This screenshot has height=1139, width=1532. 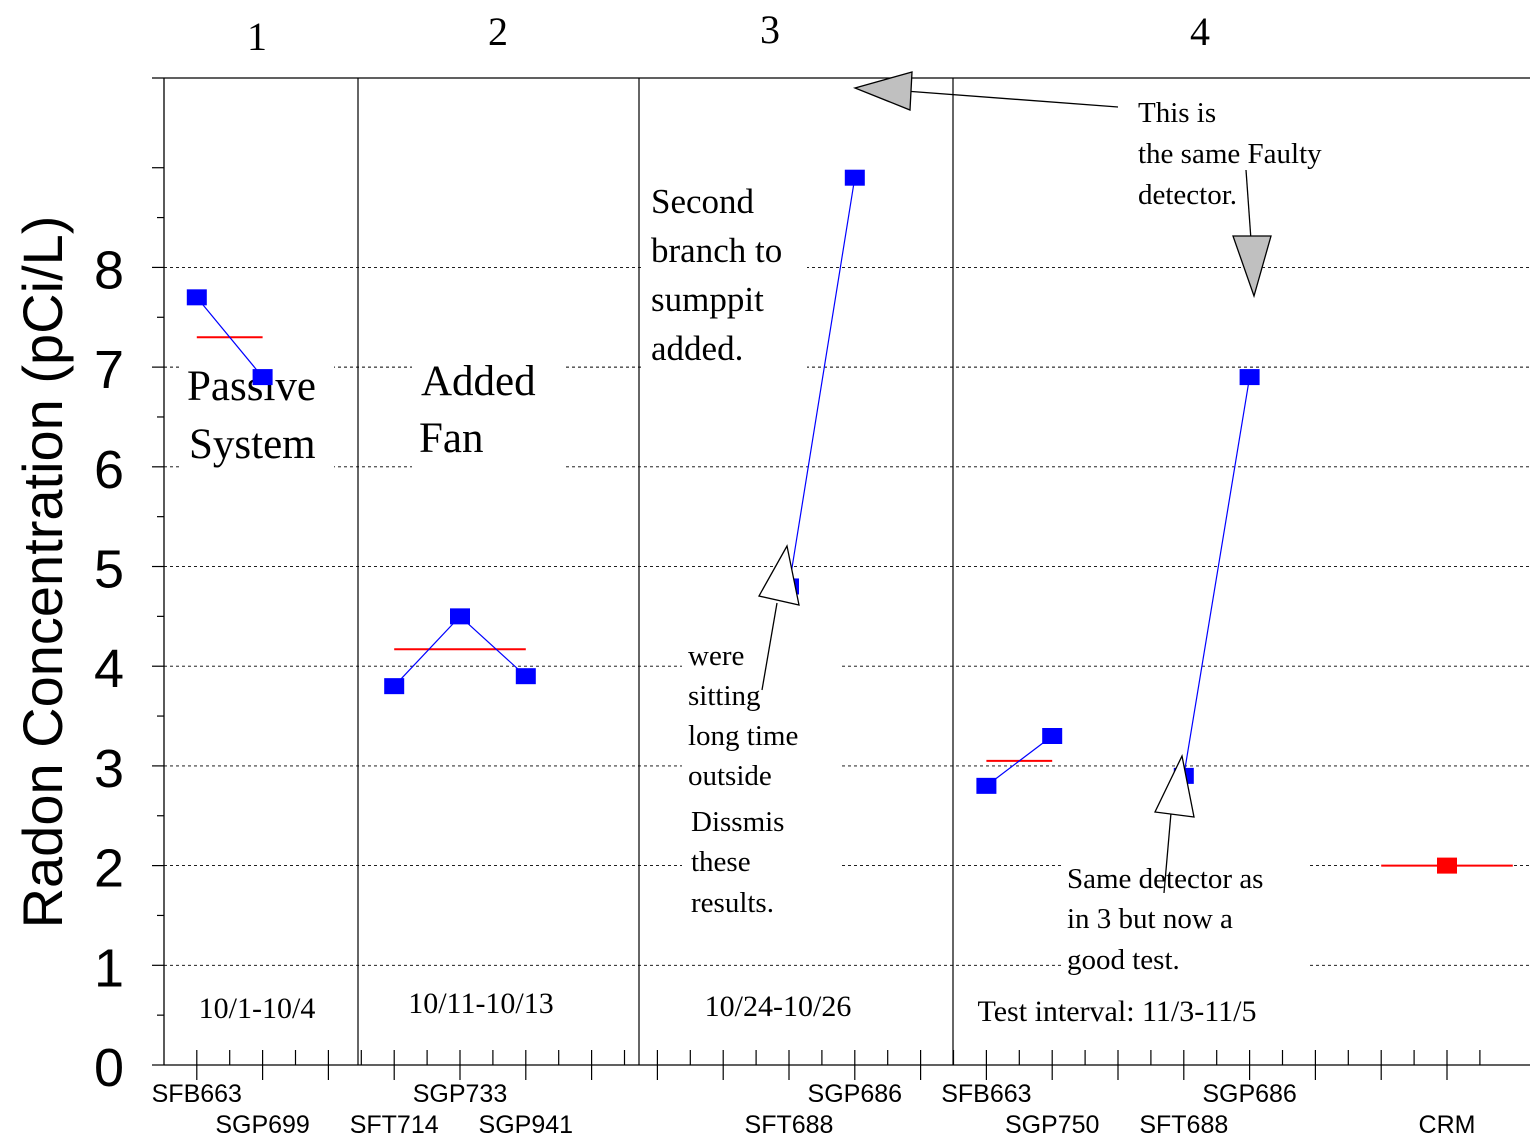 What do you see at coordinates (252, 444) in the screenshot?
I see `section-note-line: System` at bounding box center [252, 444].